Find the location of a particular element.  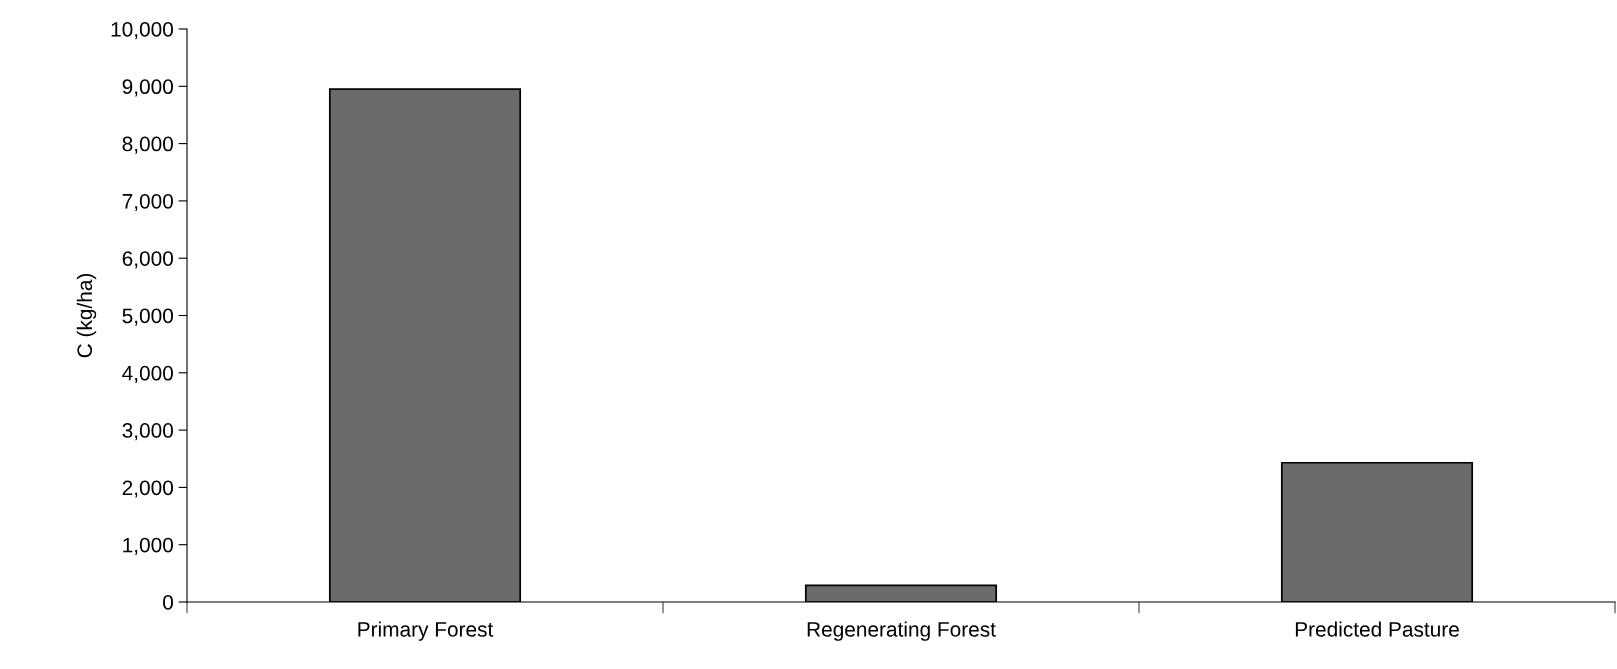

y-tick-label: 0 is located at coordinates (168, 602).